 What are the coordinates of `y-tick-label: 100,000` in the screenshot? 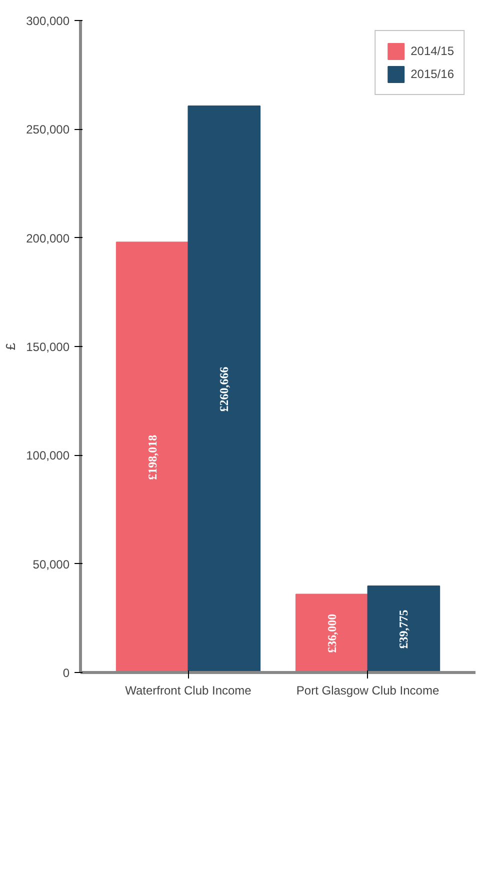 It's located at (48, 455).